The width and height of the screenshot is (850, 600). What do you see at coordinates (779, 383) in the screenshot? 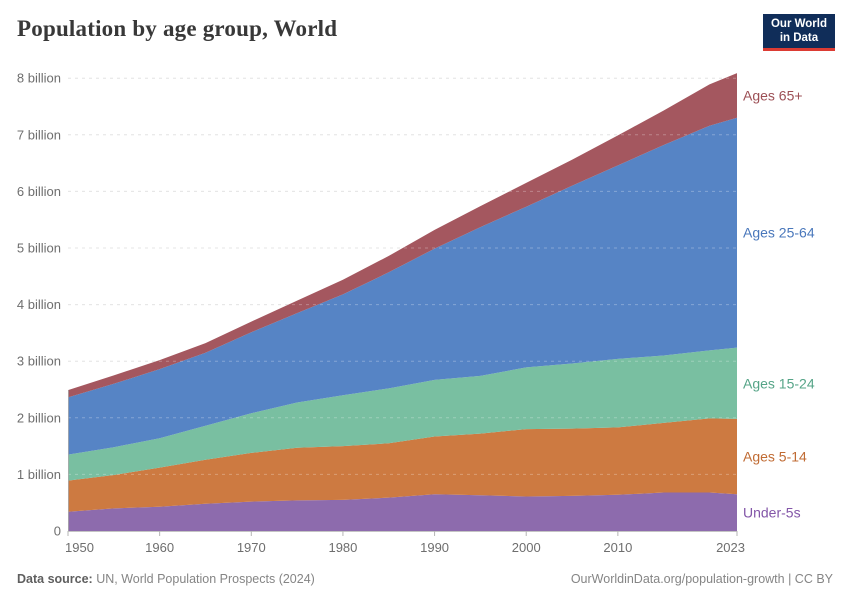
I see `series-label-ages-15-24: Ages 15-24` at bounding box center [779, 383].